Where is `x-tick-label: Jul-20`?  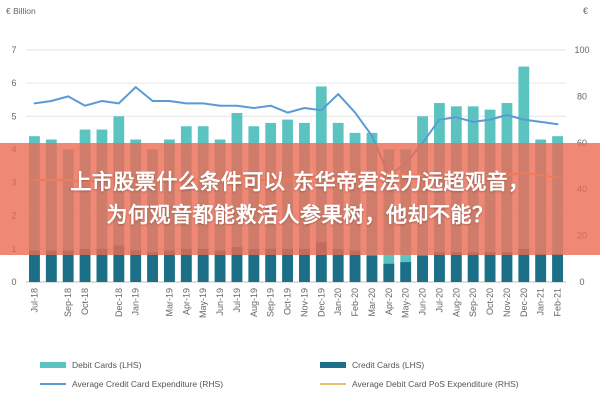 x-tick-label: Jul-20 is located at coordinates (439, 300).